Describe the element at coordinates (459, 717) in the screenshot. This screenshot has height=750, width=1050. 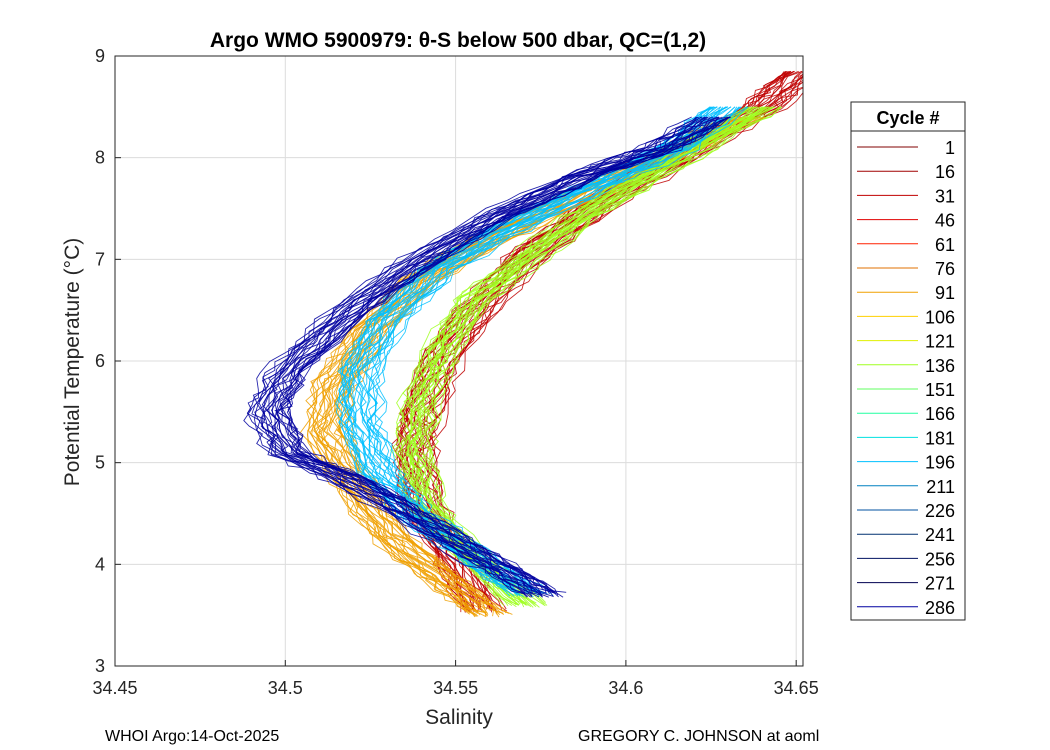
I see `x-axis-label: Salinity` at that location.